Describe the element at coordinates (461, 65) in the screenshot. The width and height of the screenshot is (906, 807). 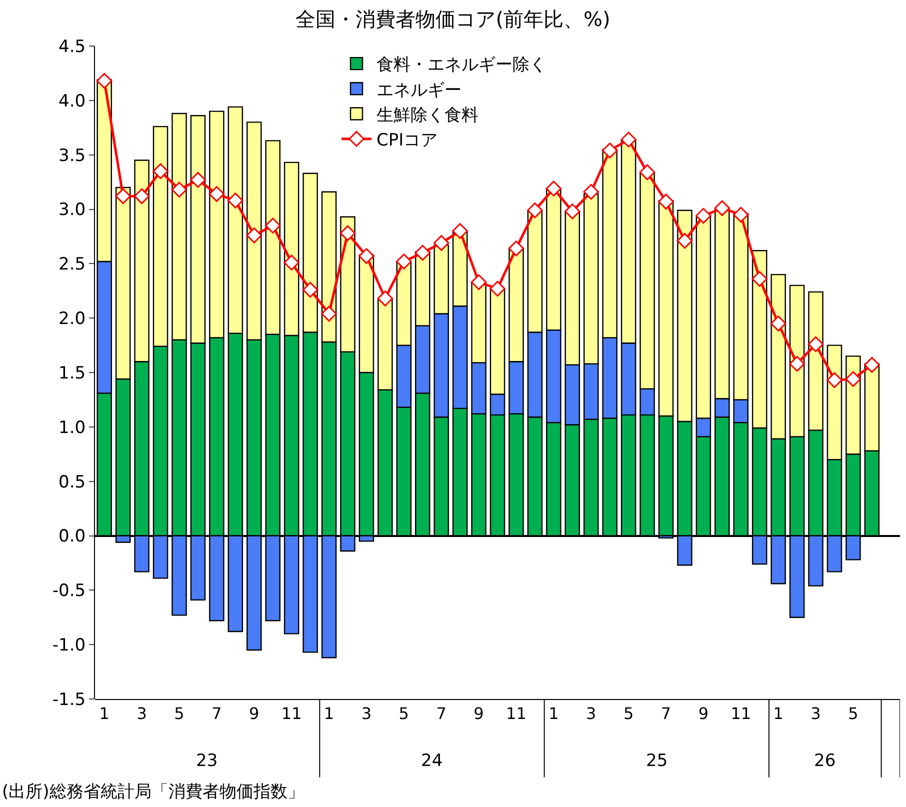
I see `legend-label: 食料・エネルギー除く` at that location.